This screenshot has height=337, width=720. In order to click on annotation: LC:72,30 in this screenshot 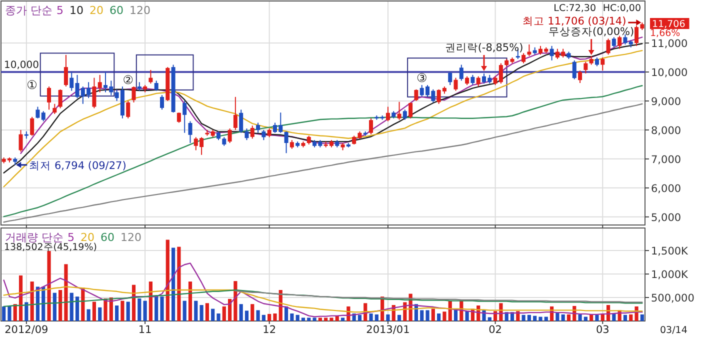, I will do `click(575, 8)`.